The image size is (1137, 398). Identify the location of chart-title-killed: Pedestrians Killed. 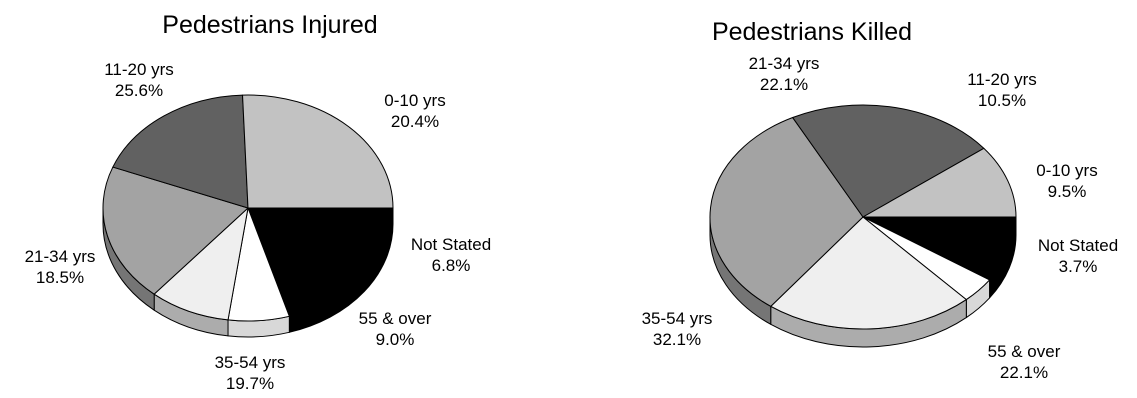
(812, 32).